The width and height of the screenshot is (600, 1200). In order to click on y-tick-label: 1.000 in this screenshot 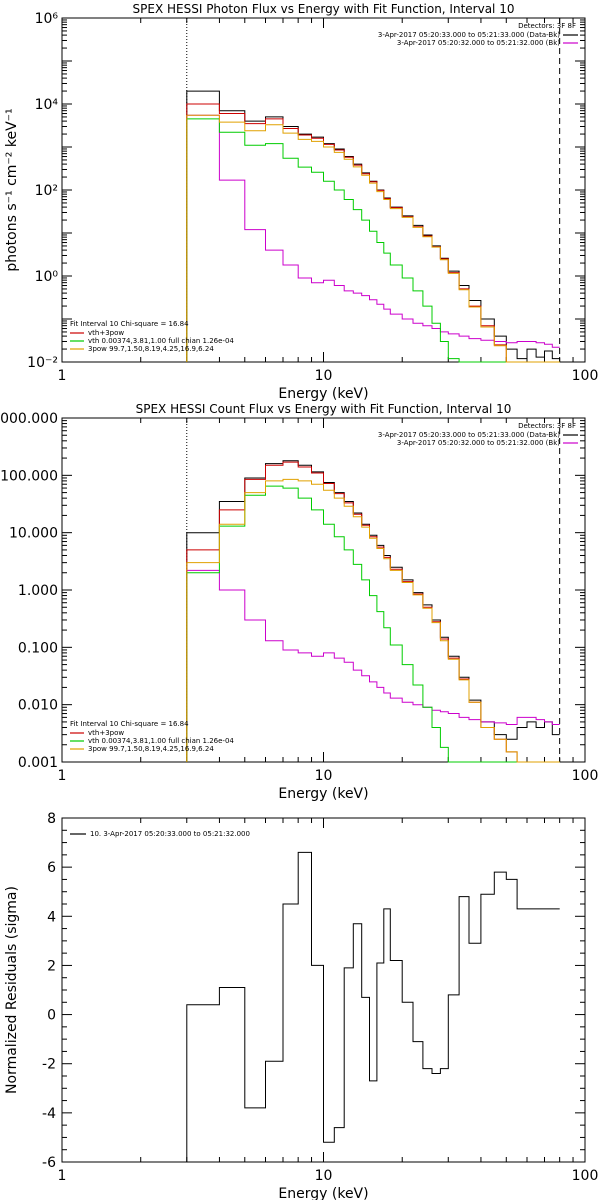, I will do `click(38, 591)`.